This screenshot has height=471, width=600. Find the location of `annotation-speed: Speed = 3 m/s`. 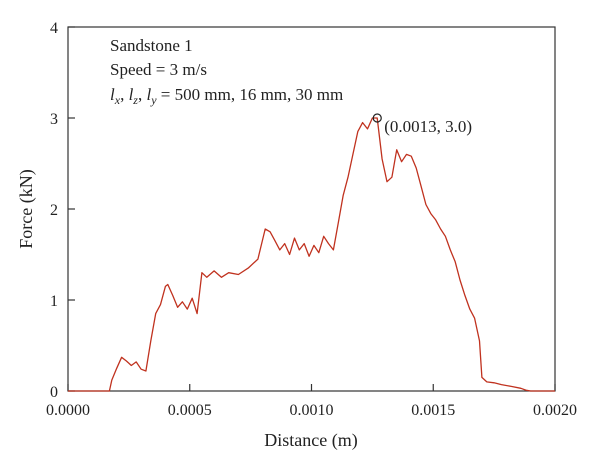

annotation-speed: Speed = 3 m/s is located at coordinates (158, 69).